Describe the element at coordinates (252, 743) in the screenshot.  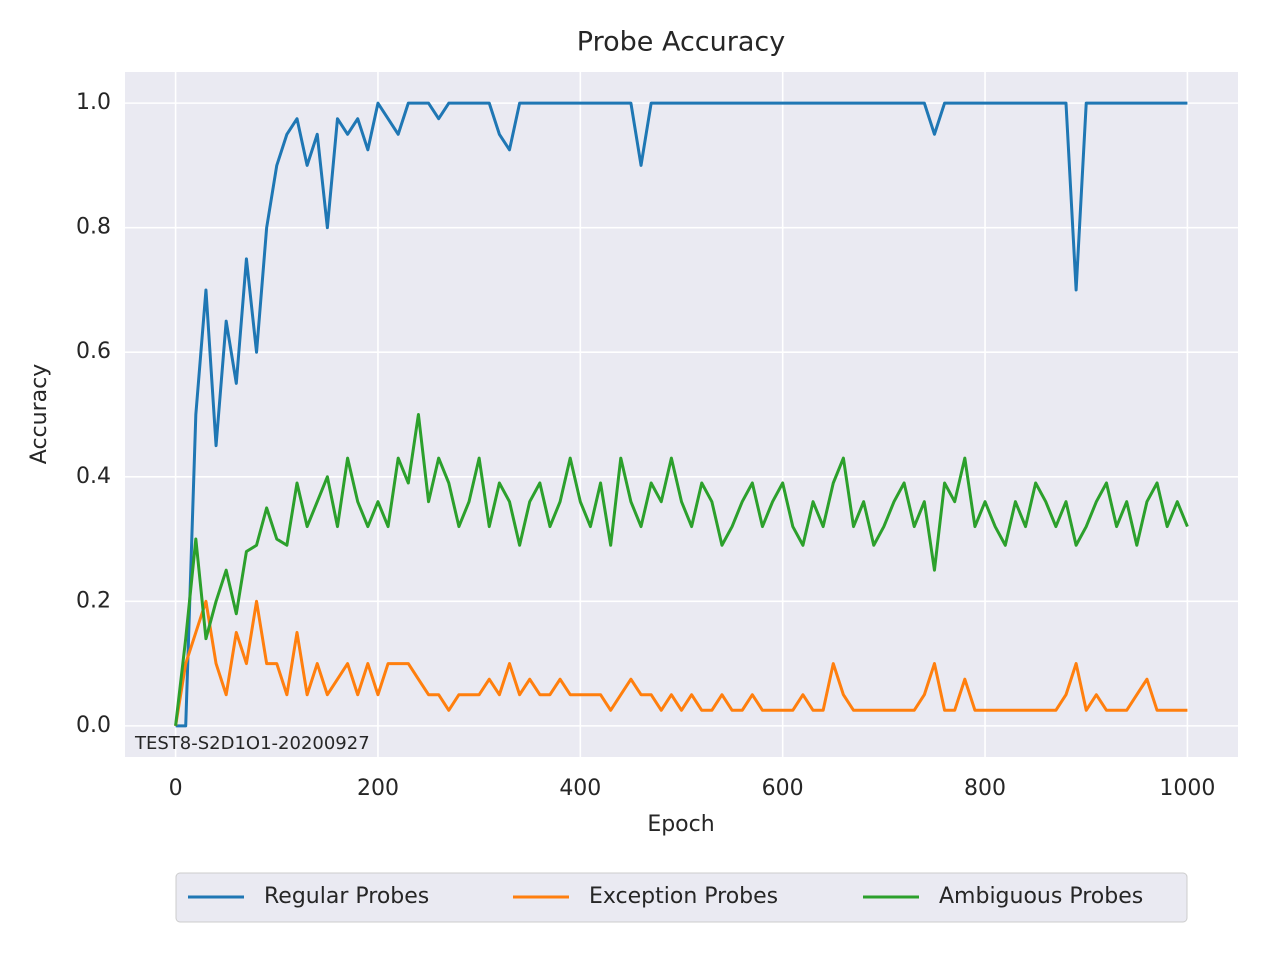
I see `annotation: TEST8-S2D1O1-20200927` at that location.